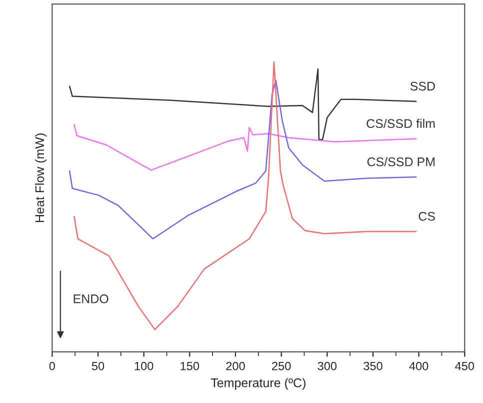  I want to click on series-label: CS, so click(426, 216).